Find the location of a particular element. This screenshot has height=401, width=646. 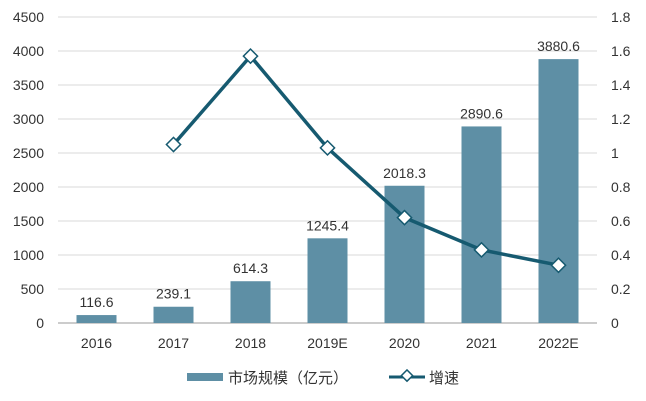

right-tick-label: 1.6 is located at coordinates (621, 51).